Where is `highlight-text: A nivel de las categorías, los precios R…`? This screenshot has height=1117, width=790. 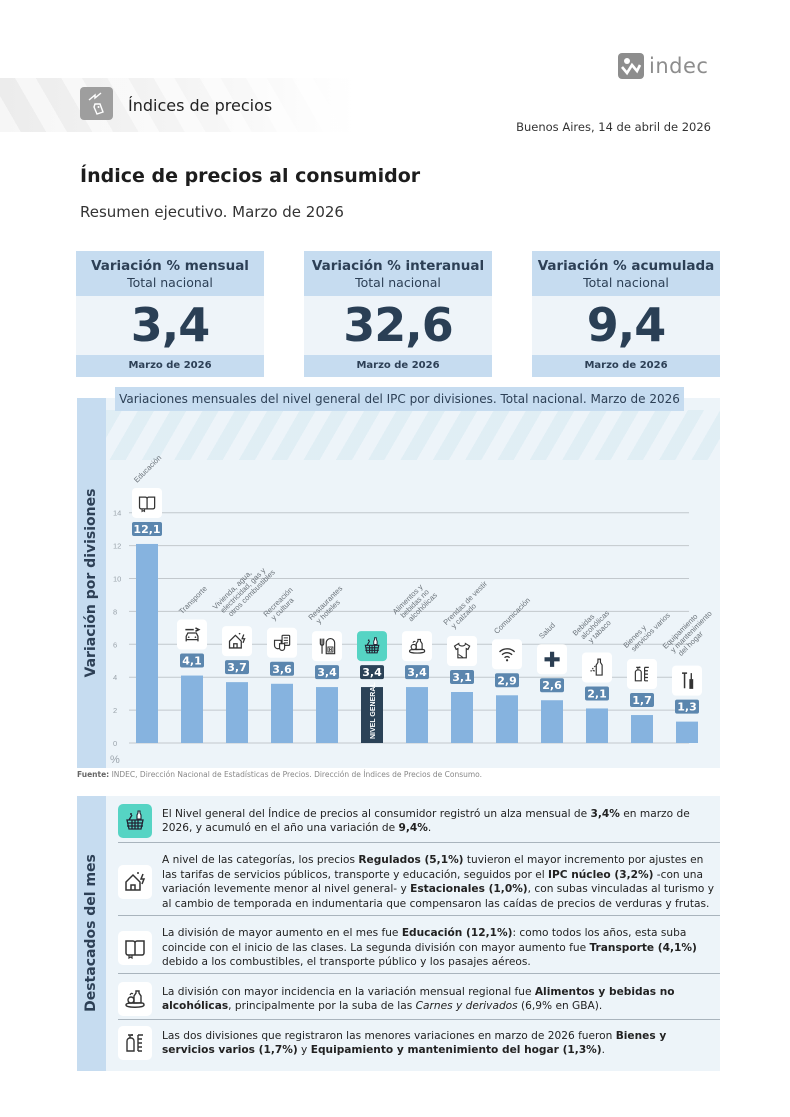 highlight-text: A nivel de las categorías, los precios R… is located at coordinates (438, 882).